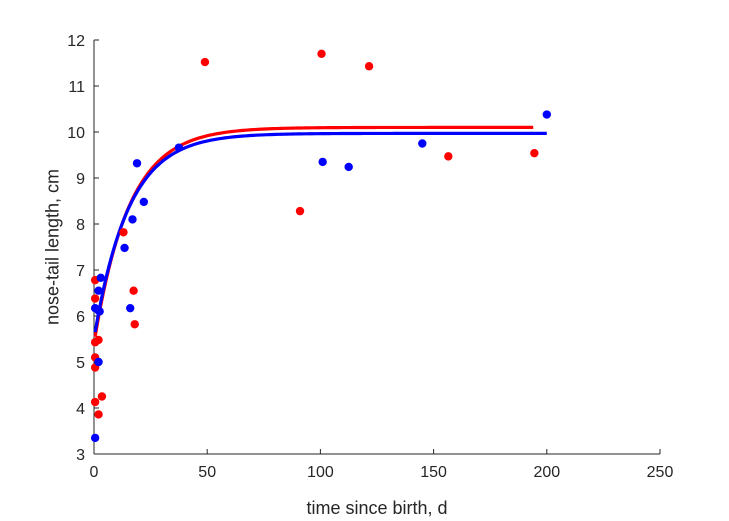  I want to click on y-tick-label: 12, so click(76, 41).